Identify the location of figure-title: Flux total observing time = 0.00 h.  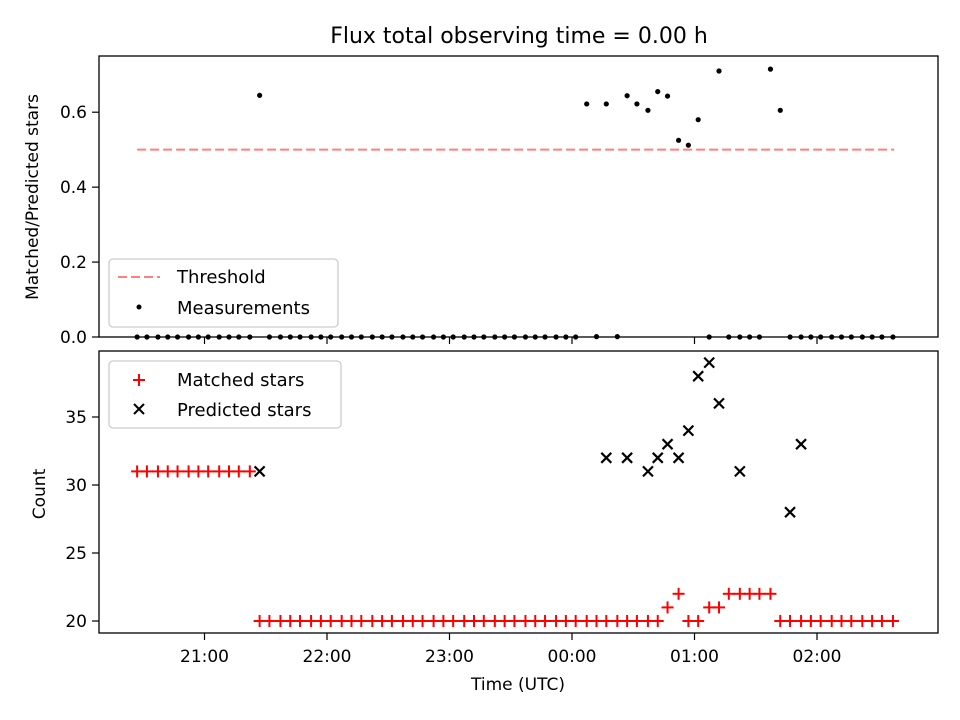
(519, 36).